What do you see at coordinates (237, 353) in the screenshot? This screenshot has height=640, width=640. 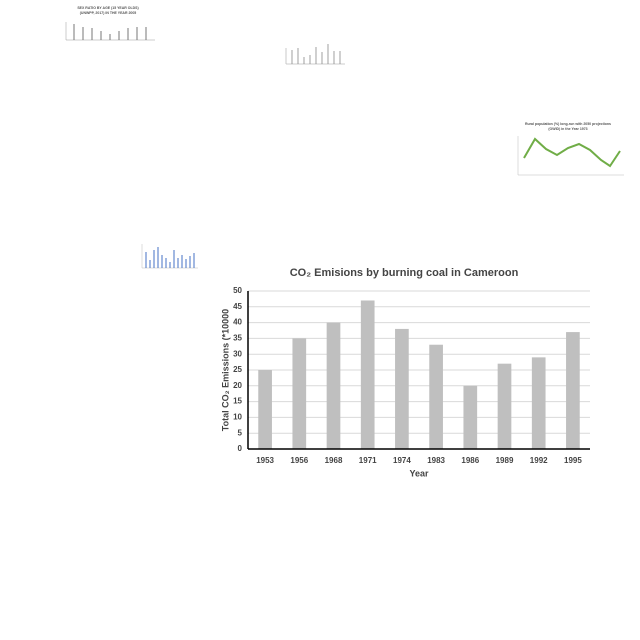 I see `y-tick-label: 30` at bounding box center [237, 353].